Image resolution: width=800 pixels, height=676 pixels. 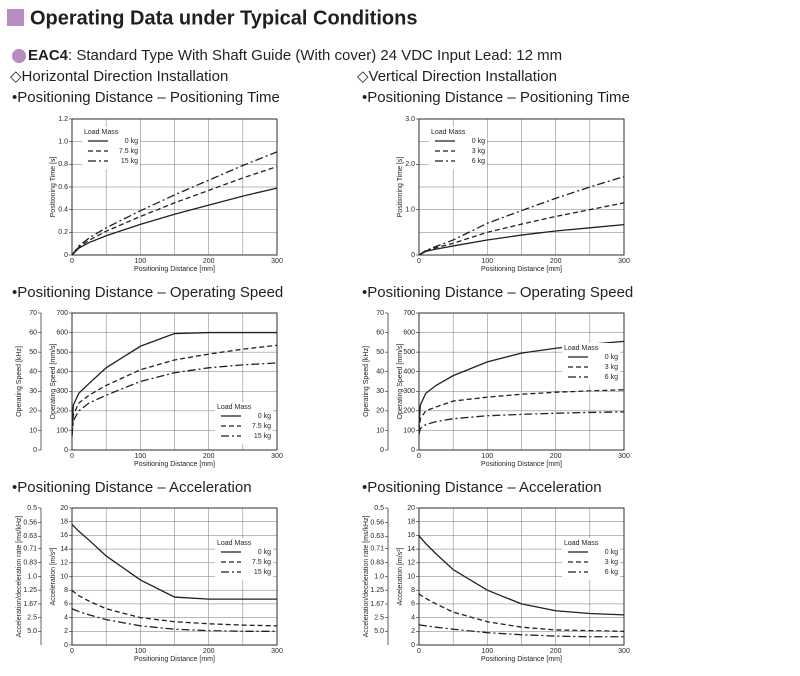 I want to click on x-tick-label: 200, so click(x=556, y=651).